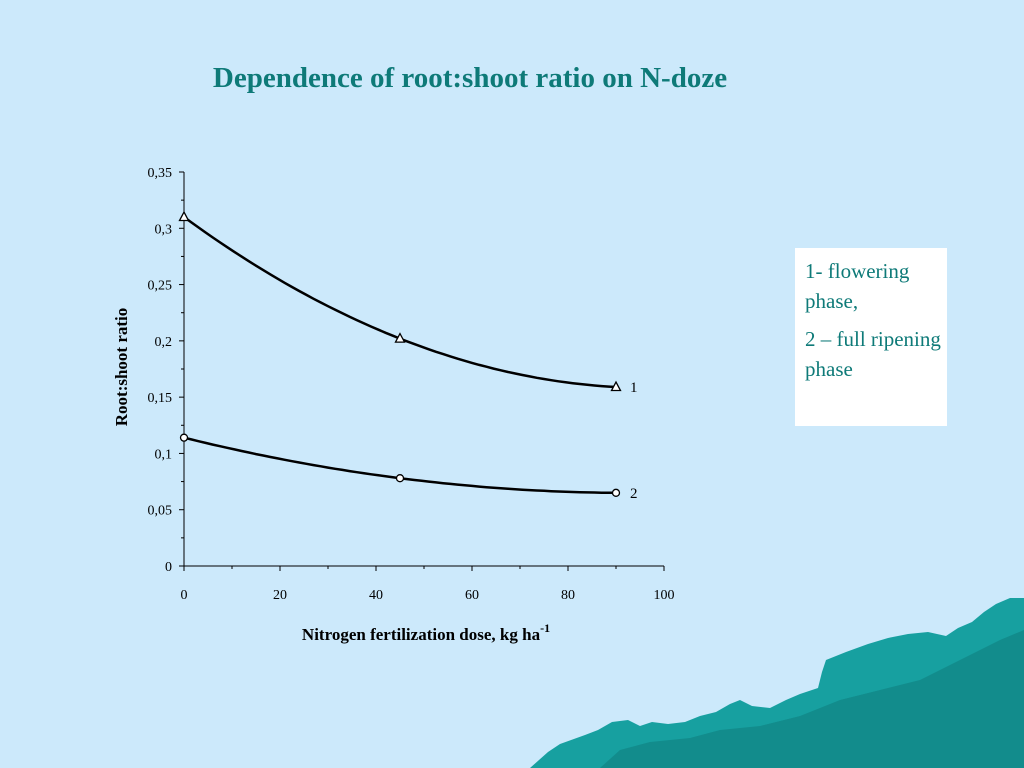 The width and height of the screenshot is (1024, 768). Describe the element at coordinates (472, 595) in the screenshot. I see `x-tick-label: 60` at that location.